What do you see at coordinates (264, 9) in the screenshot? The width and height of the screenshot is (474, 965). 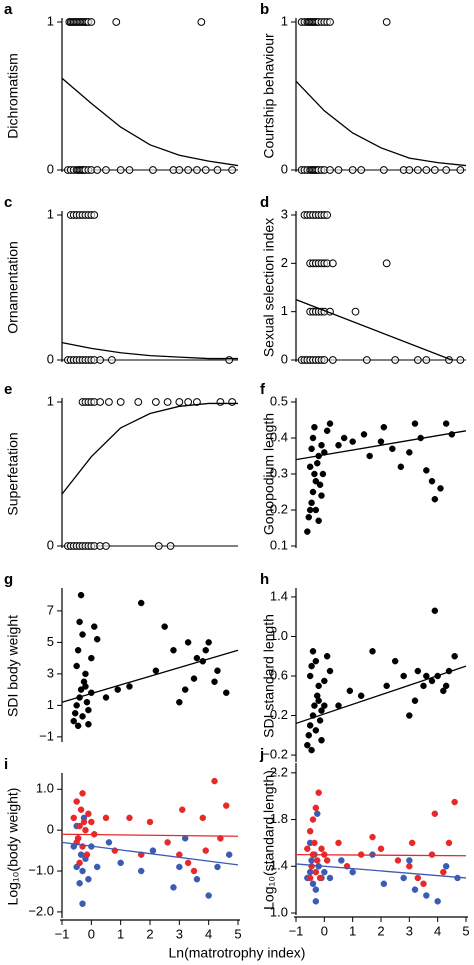 I see `panel-label: b` at bounding box center [264, 9].